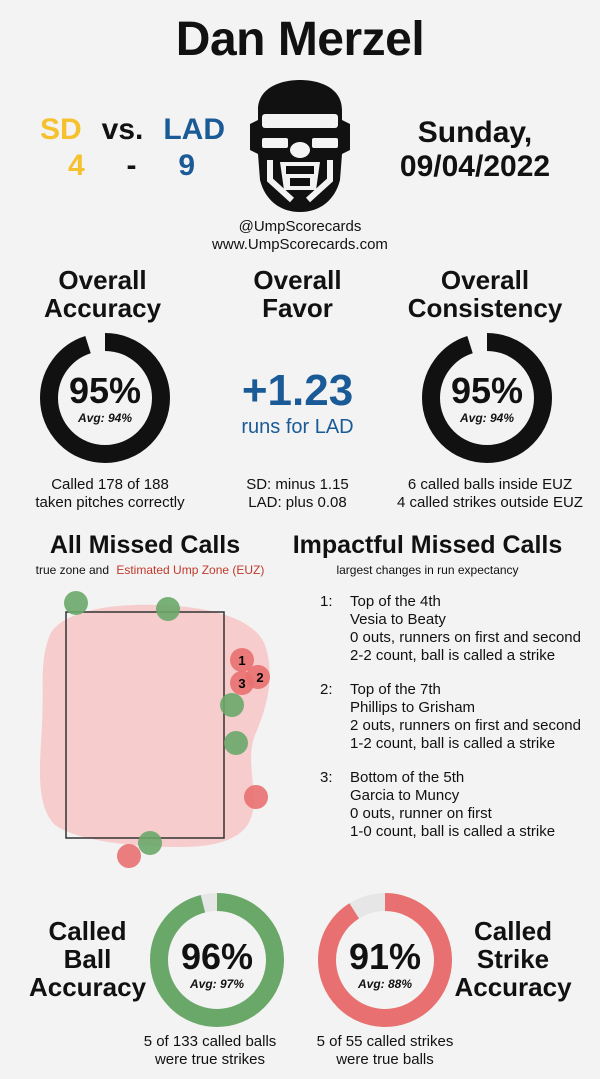 Image resolution: width=600 pixels, height=1079 pixels. I want to click on called-strike-caption: 5 of 55 called strikes were true balls, so click(385, 1051).